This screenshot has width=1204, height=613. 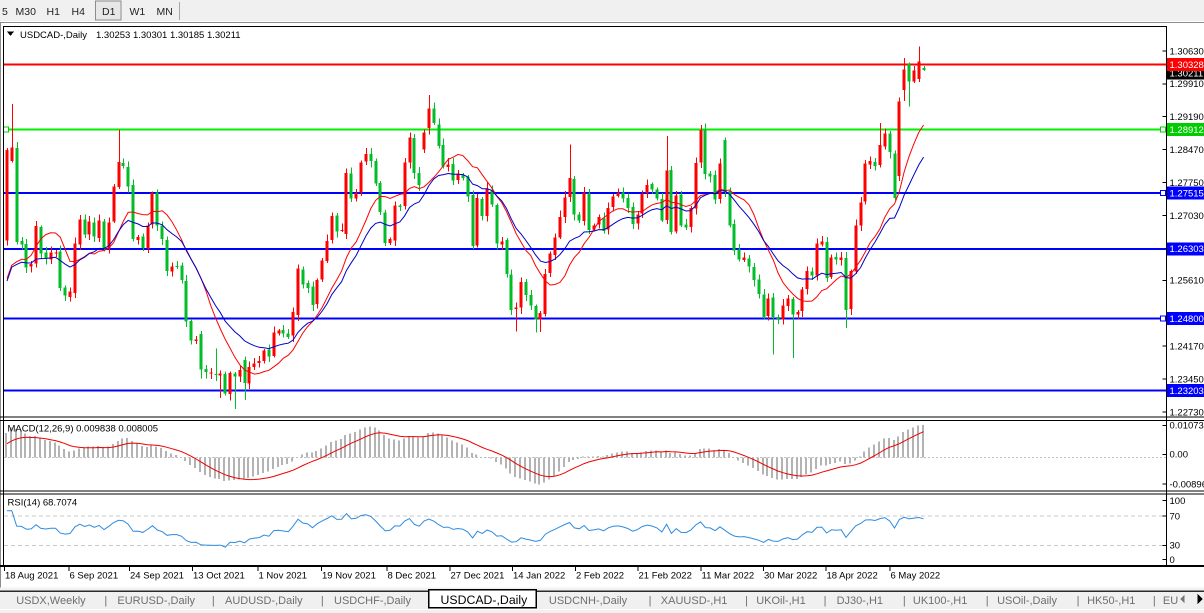 I want to click on svg-text: EU, so click(x=1170, y=601).